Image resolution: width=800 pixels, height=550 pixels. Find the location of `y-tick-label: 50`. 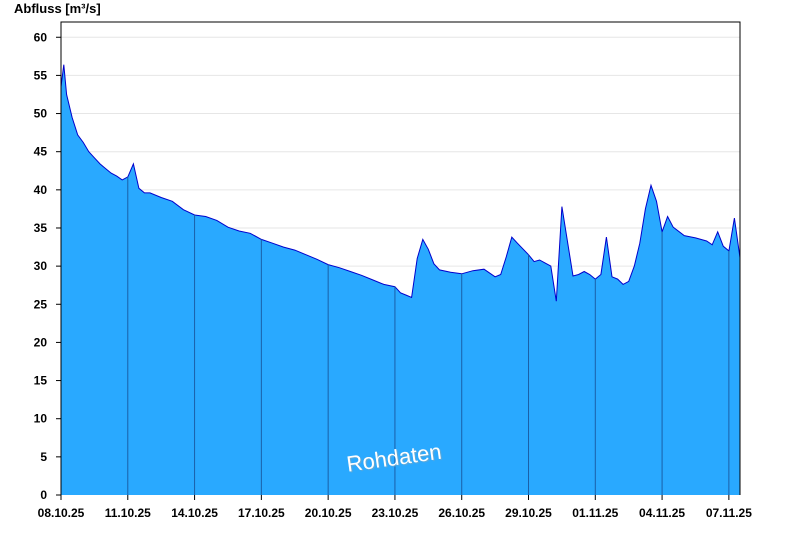

y-tick-label: 50 is located at coordinates (41, 114).